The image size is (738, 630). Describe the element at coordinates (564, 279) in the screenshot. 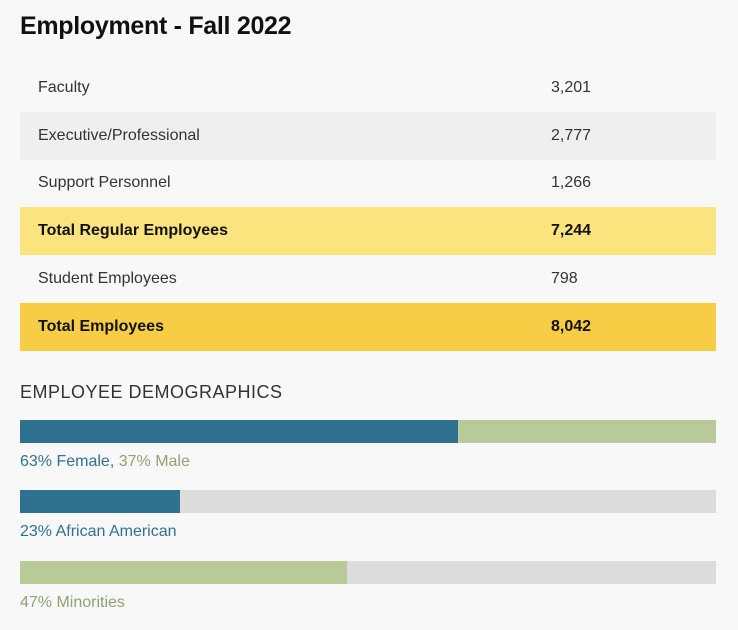

I see `row-value: 798` at that location.